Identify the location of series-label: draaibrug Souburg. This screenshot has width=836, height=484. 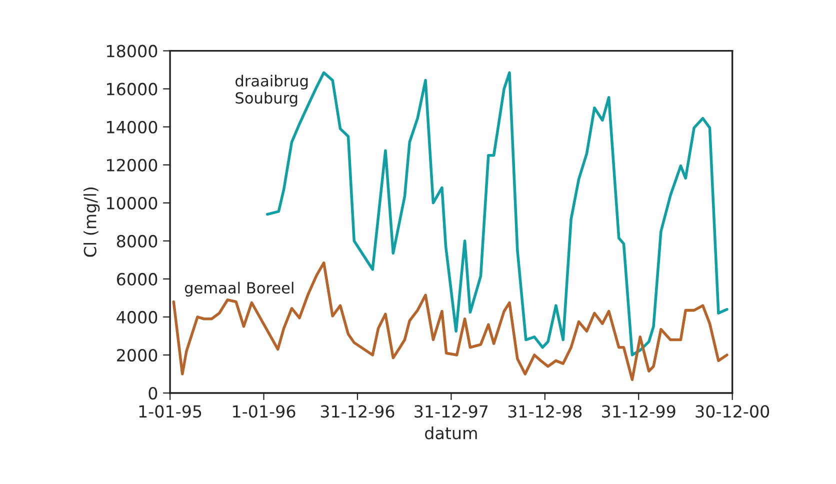
(272, 90).